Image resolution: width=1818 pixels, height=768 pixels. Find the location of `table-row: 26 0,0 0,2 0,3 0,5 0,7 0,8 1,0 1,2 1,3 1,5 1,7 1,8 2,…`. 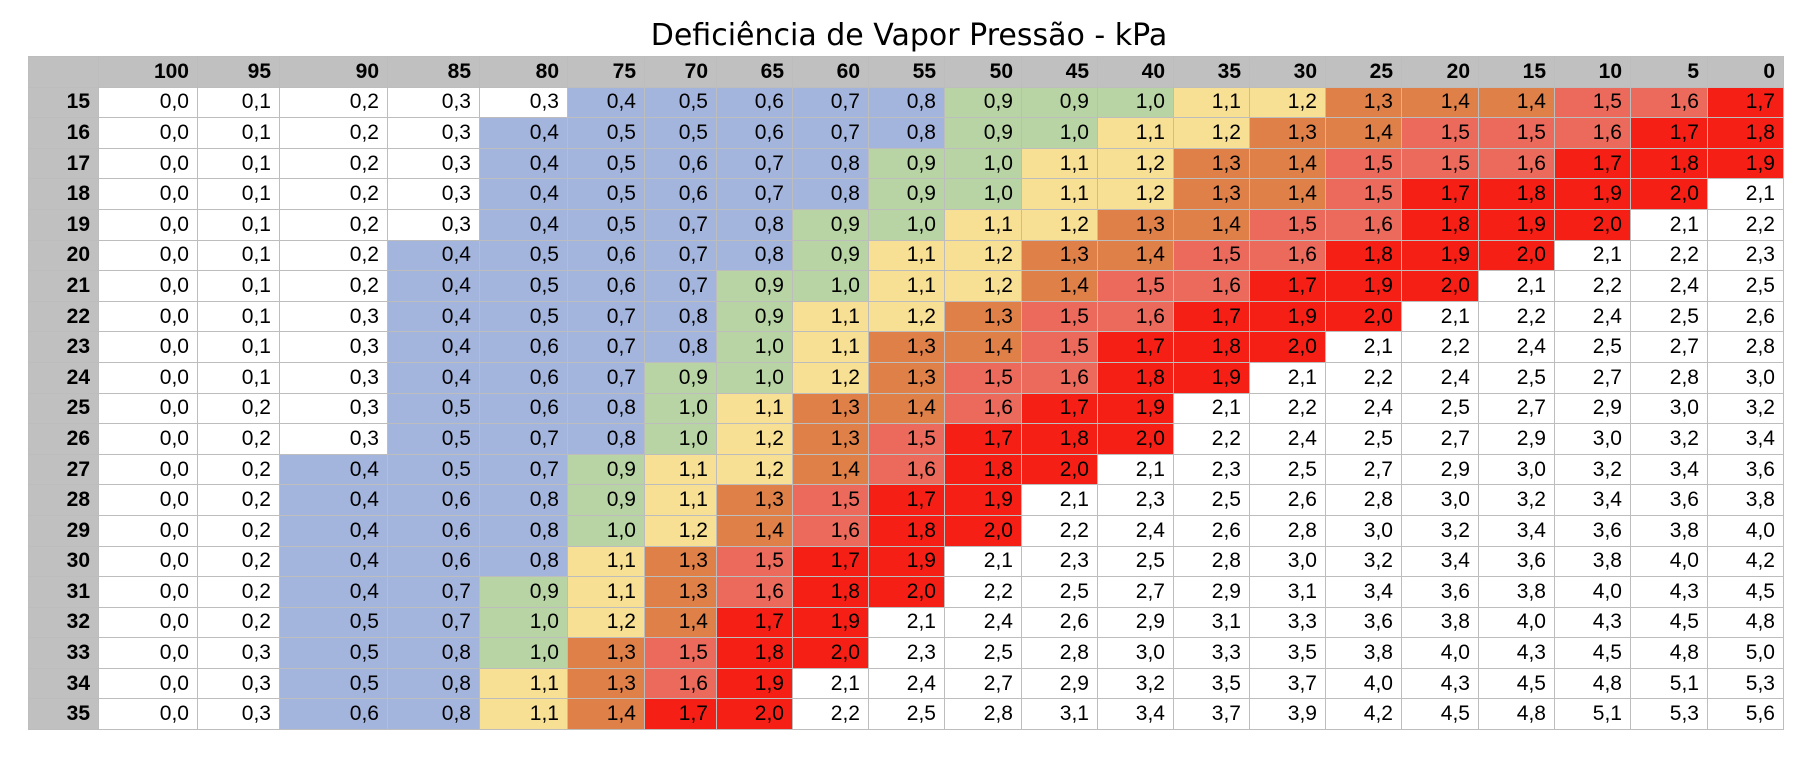

table-row: 26 0,0 0,2 0,3 0,5 0,7 0,8 1,0 1,2 1,3 1,5 1,7 1,8 2,… is located at coordinates (906, 439).